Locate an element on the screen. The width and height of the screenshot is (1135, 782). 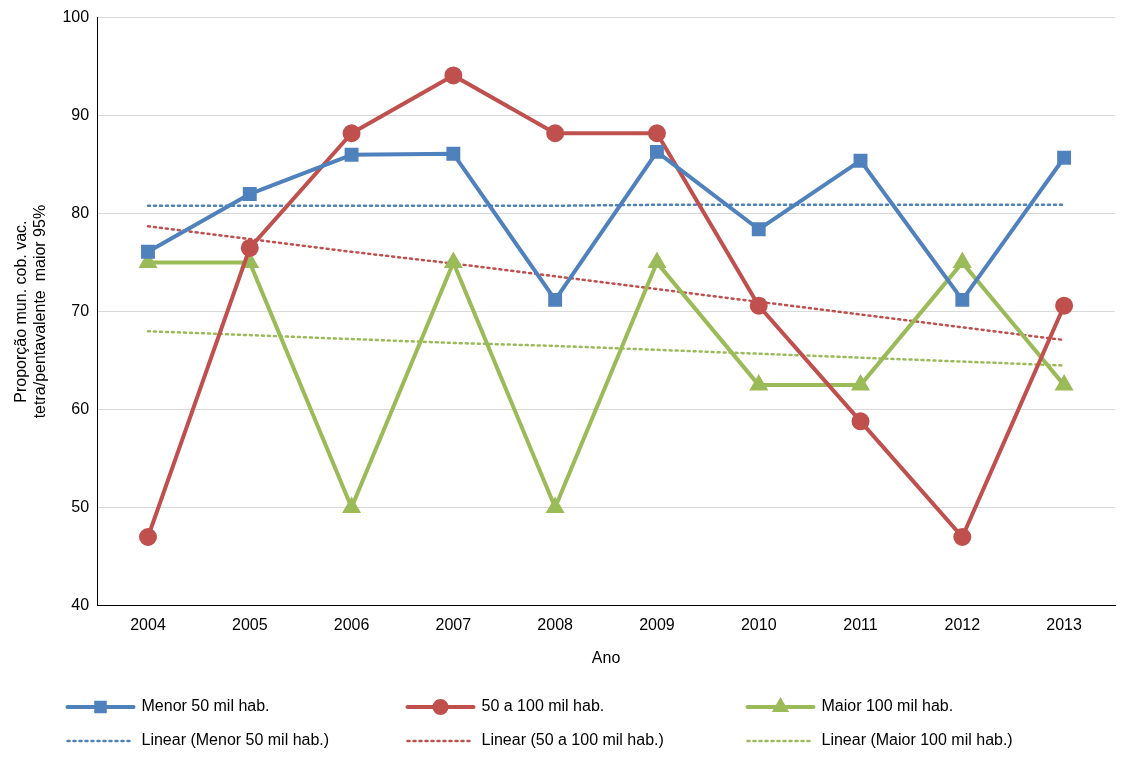
y-axis-title: Proporção mun. cob. vac. tetra/pentavalente maior 95% is located at coordinates (30, 311).